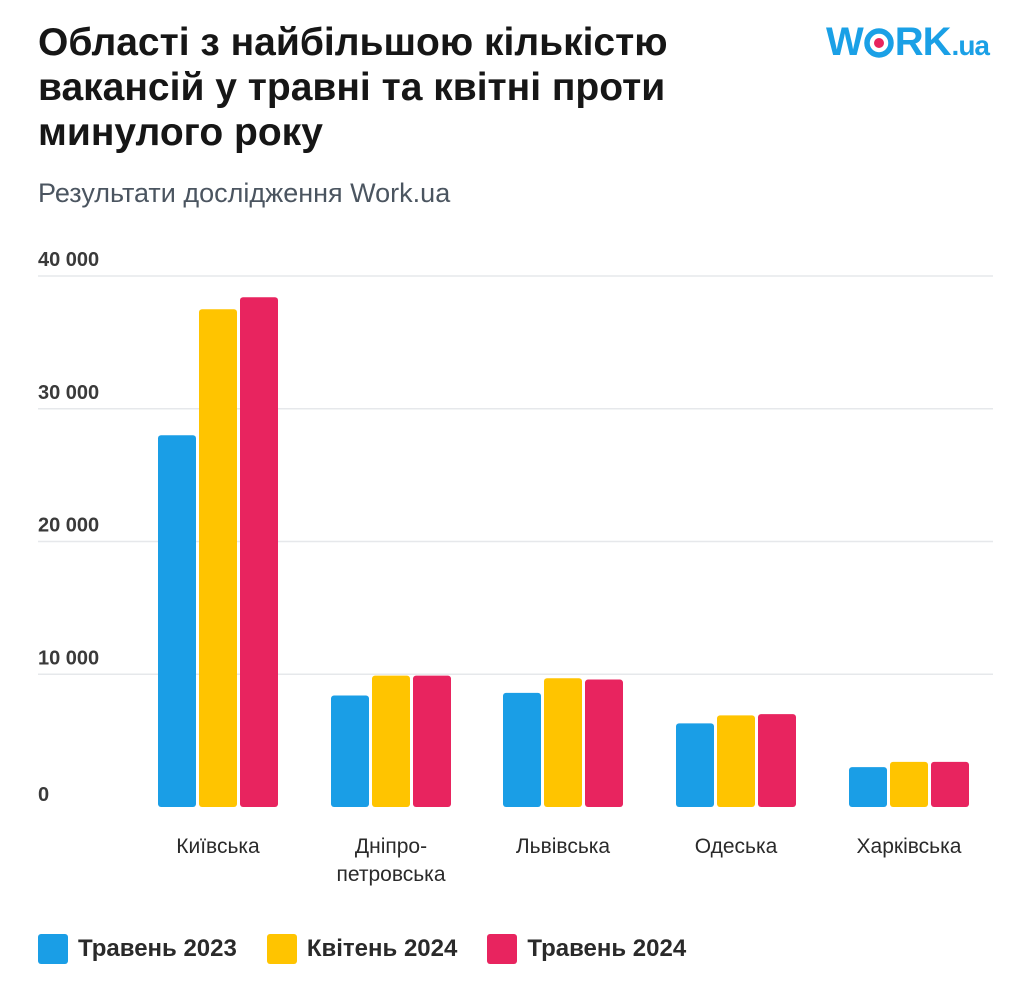 This screenshot has width=1027, height=1003. What do you see at coordinates (845, 42) in the screenshot?
I see `logo-text-w: W` at bounding box center [845, 42].